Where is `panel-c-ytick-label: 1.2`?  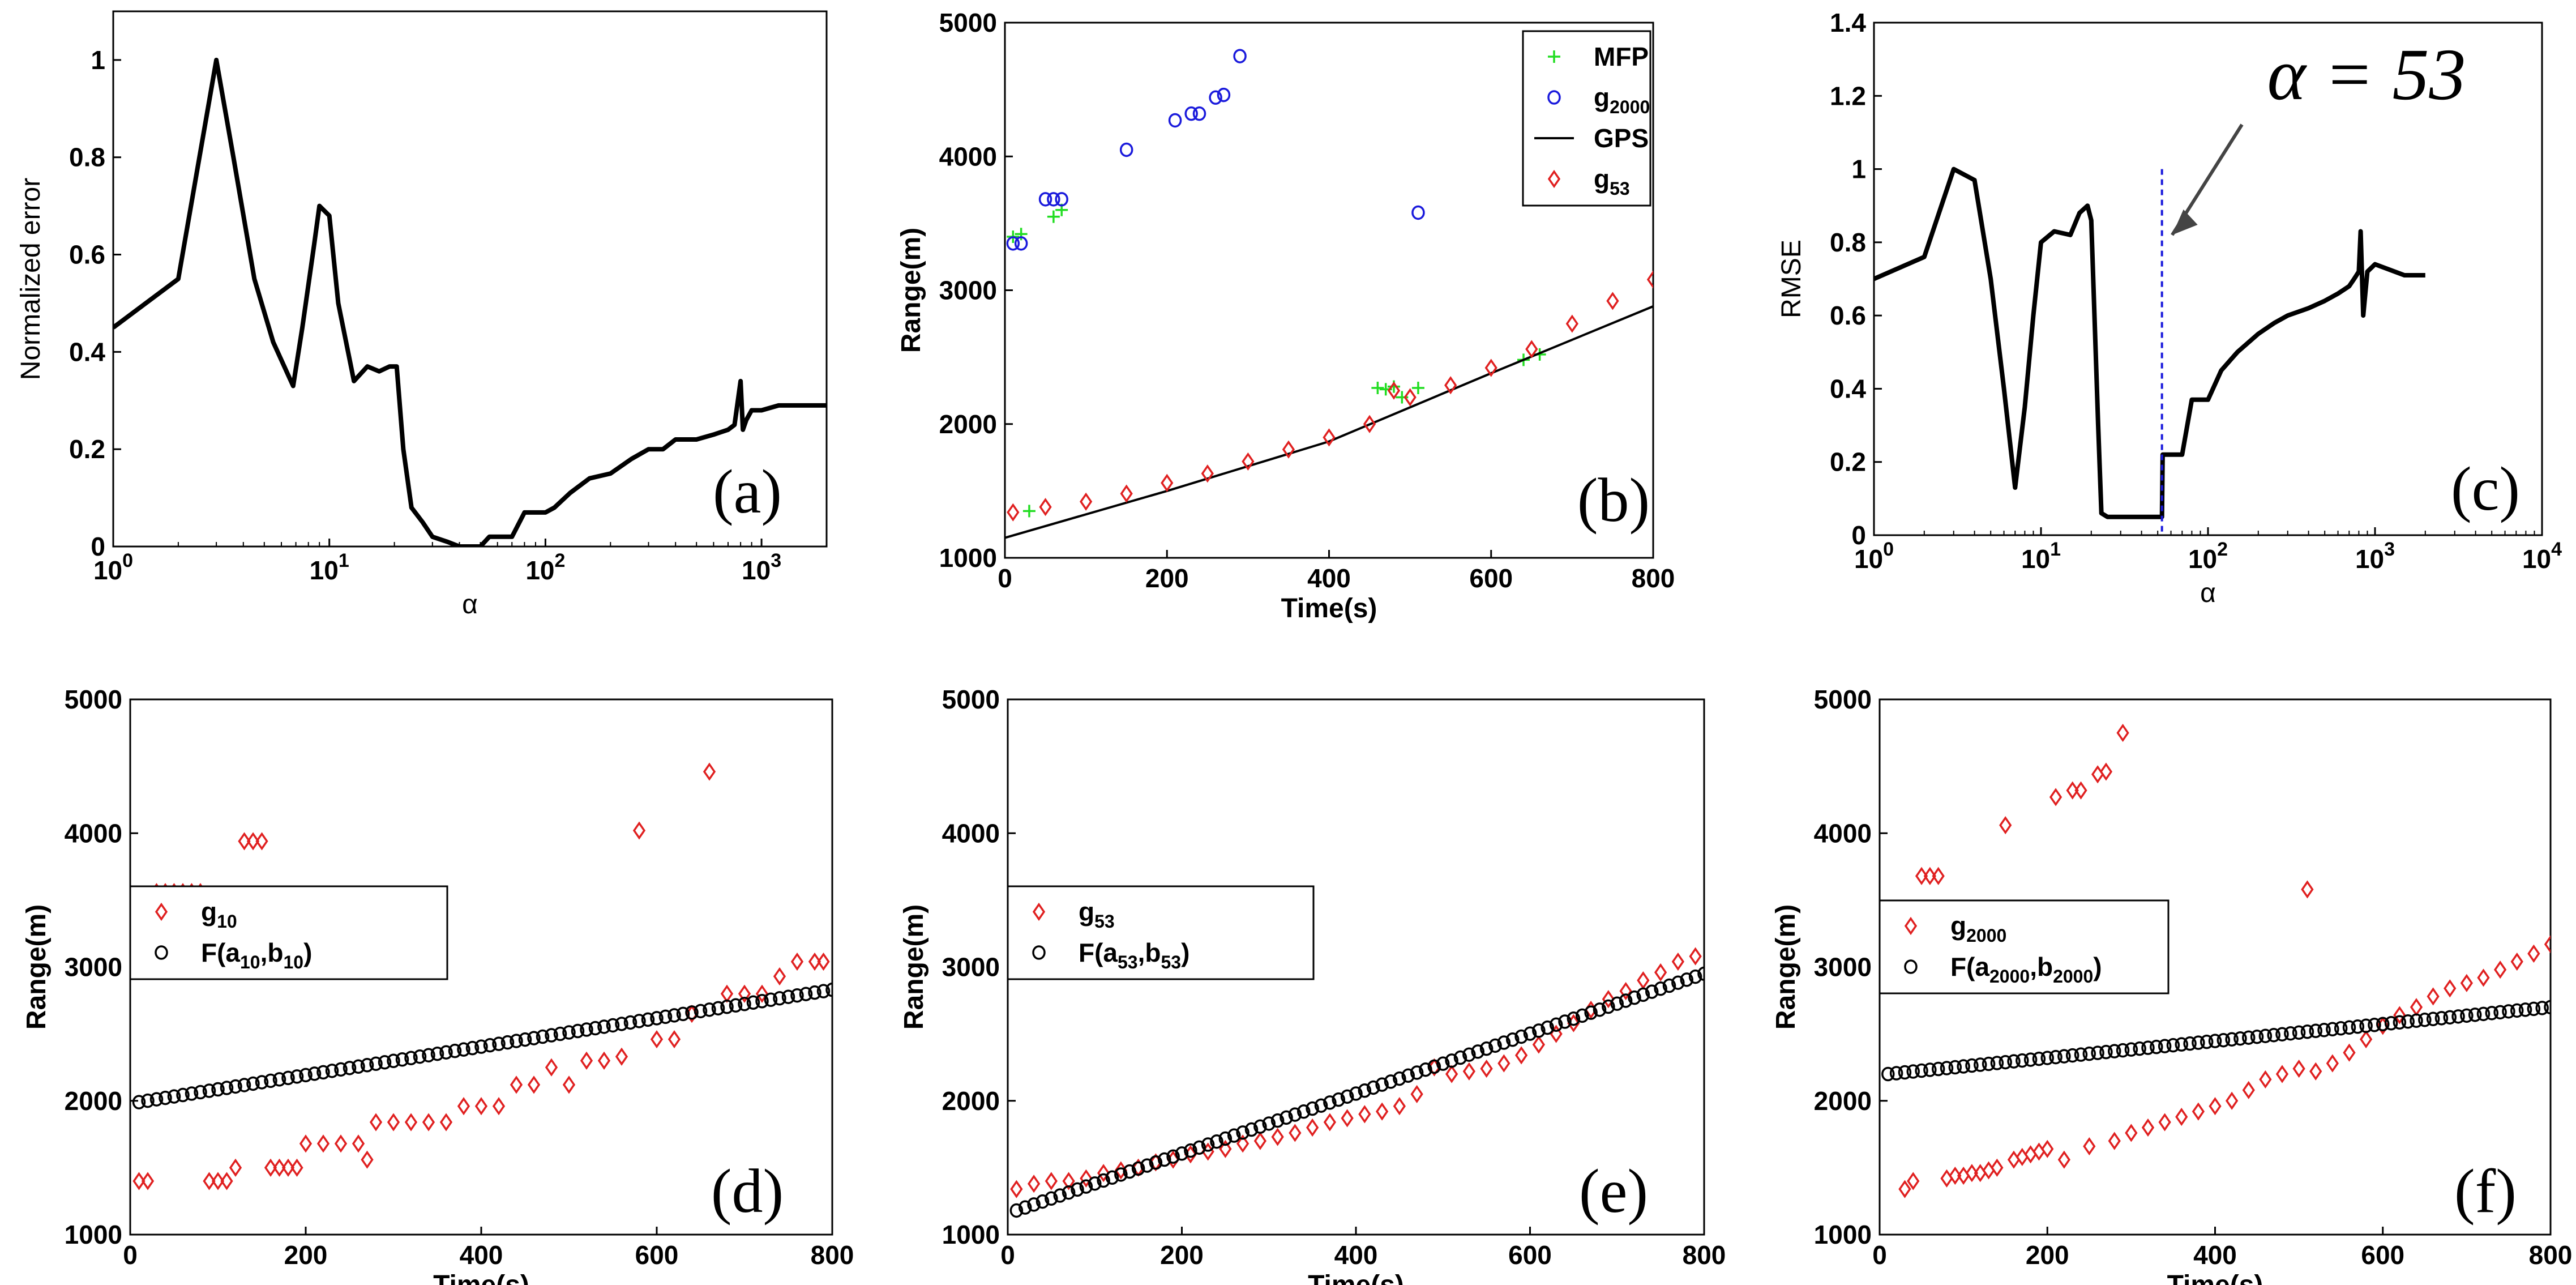 panel-c-ytick-label: 1.2 is located at coordinates (1848, 95).